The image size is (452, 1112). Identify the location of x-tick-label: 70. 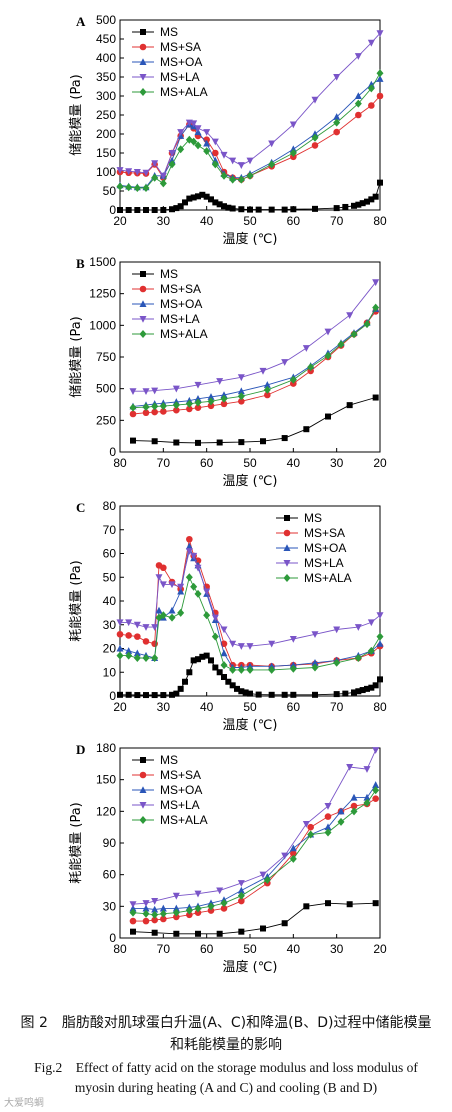
(337, 707).